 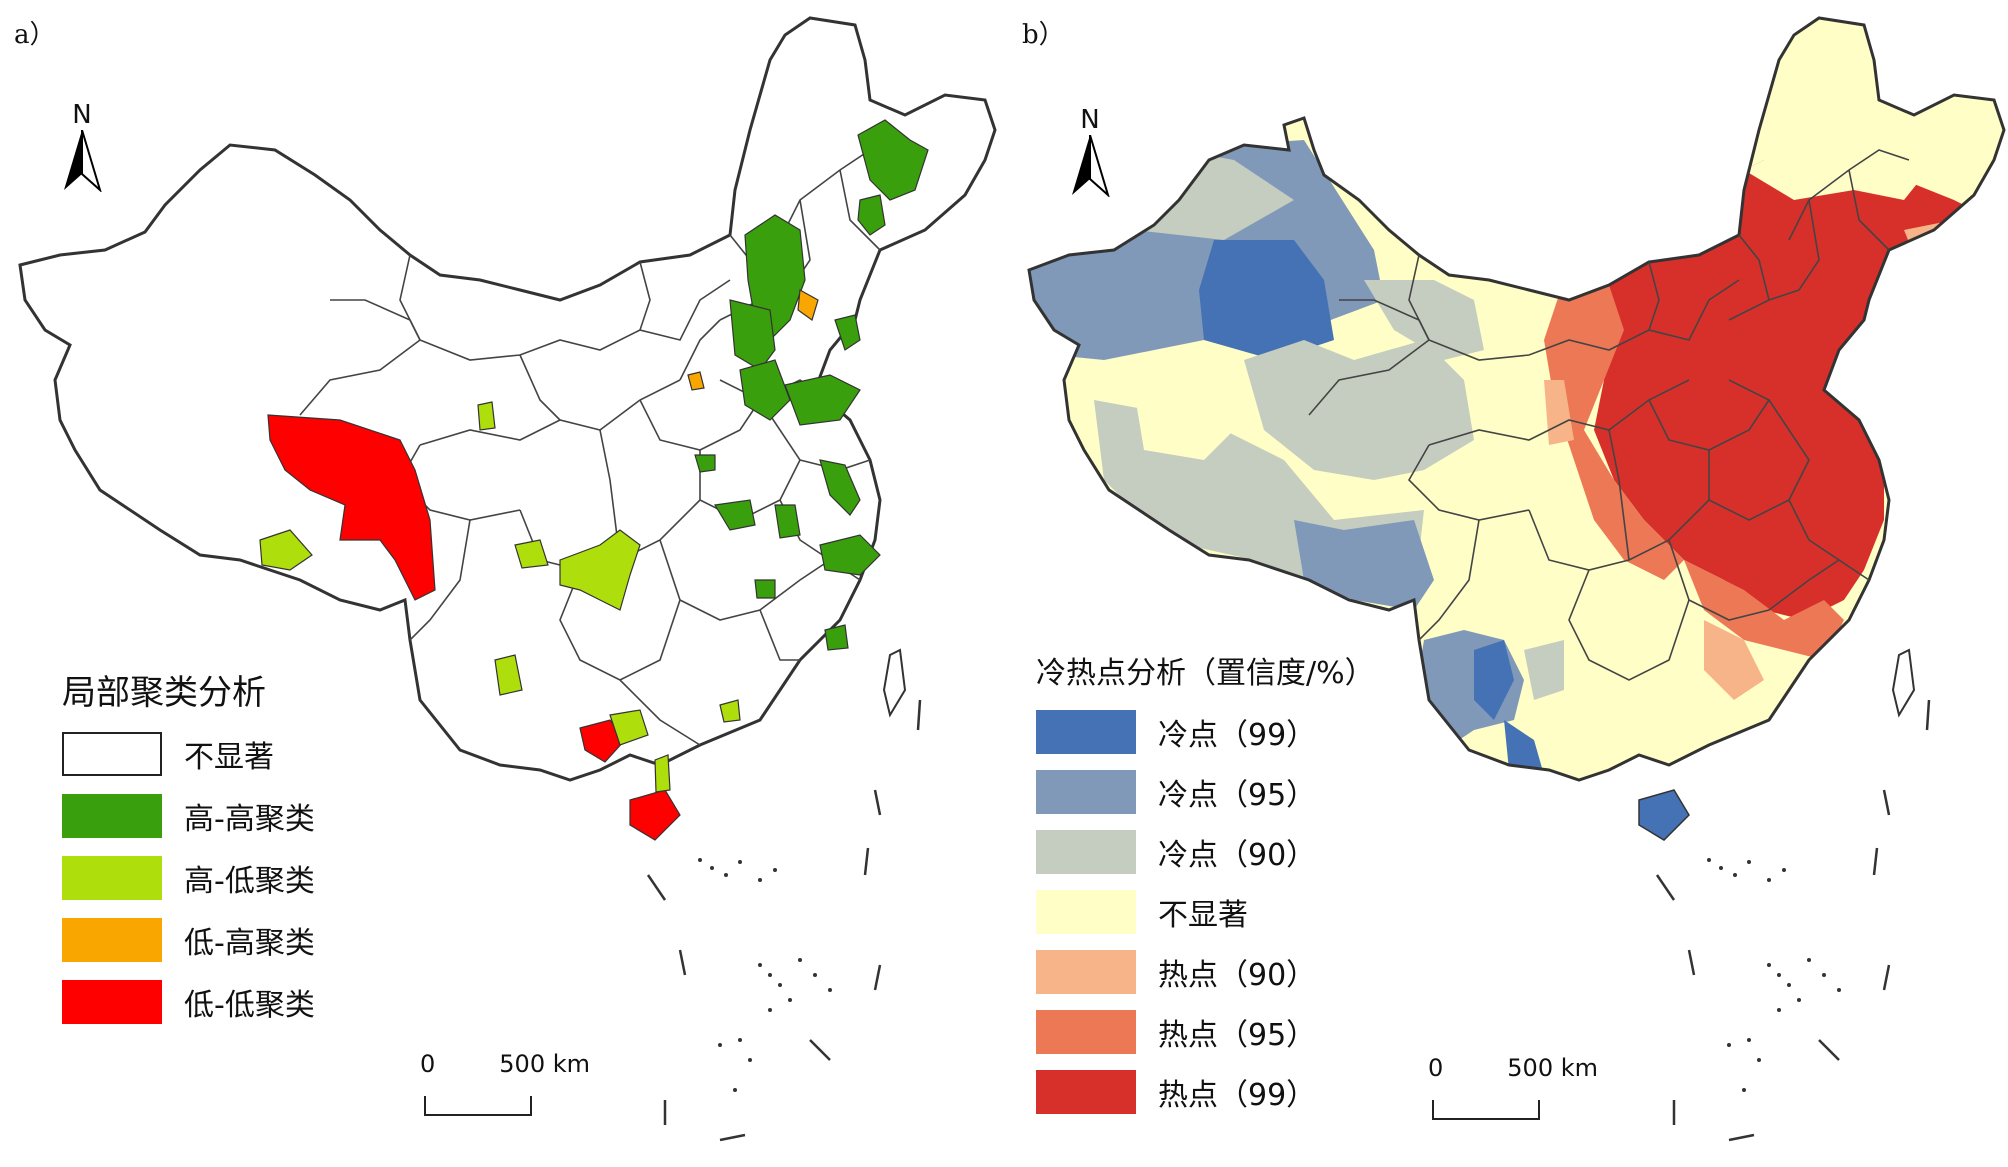 I want to click on hot95-region, so click(x=1614, y=425).